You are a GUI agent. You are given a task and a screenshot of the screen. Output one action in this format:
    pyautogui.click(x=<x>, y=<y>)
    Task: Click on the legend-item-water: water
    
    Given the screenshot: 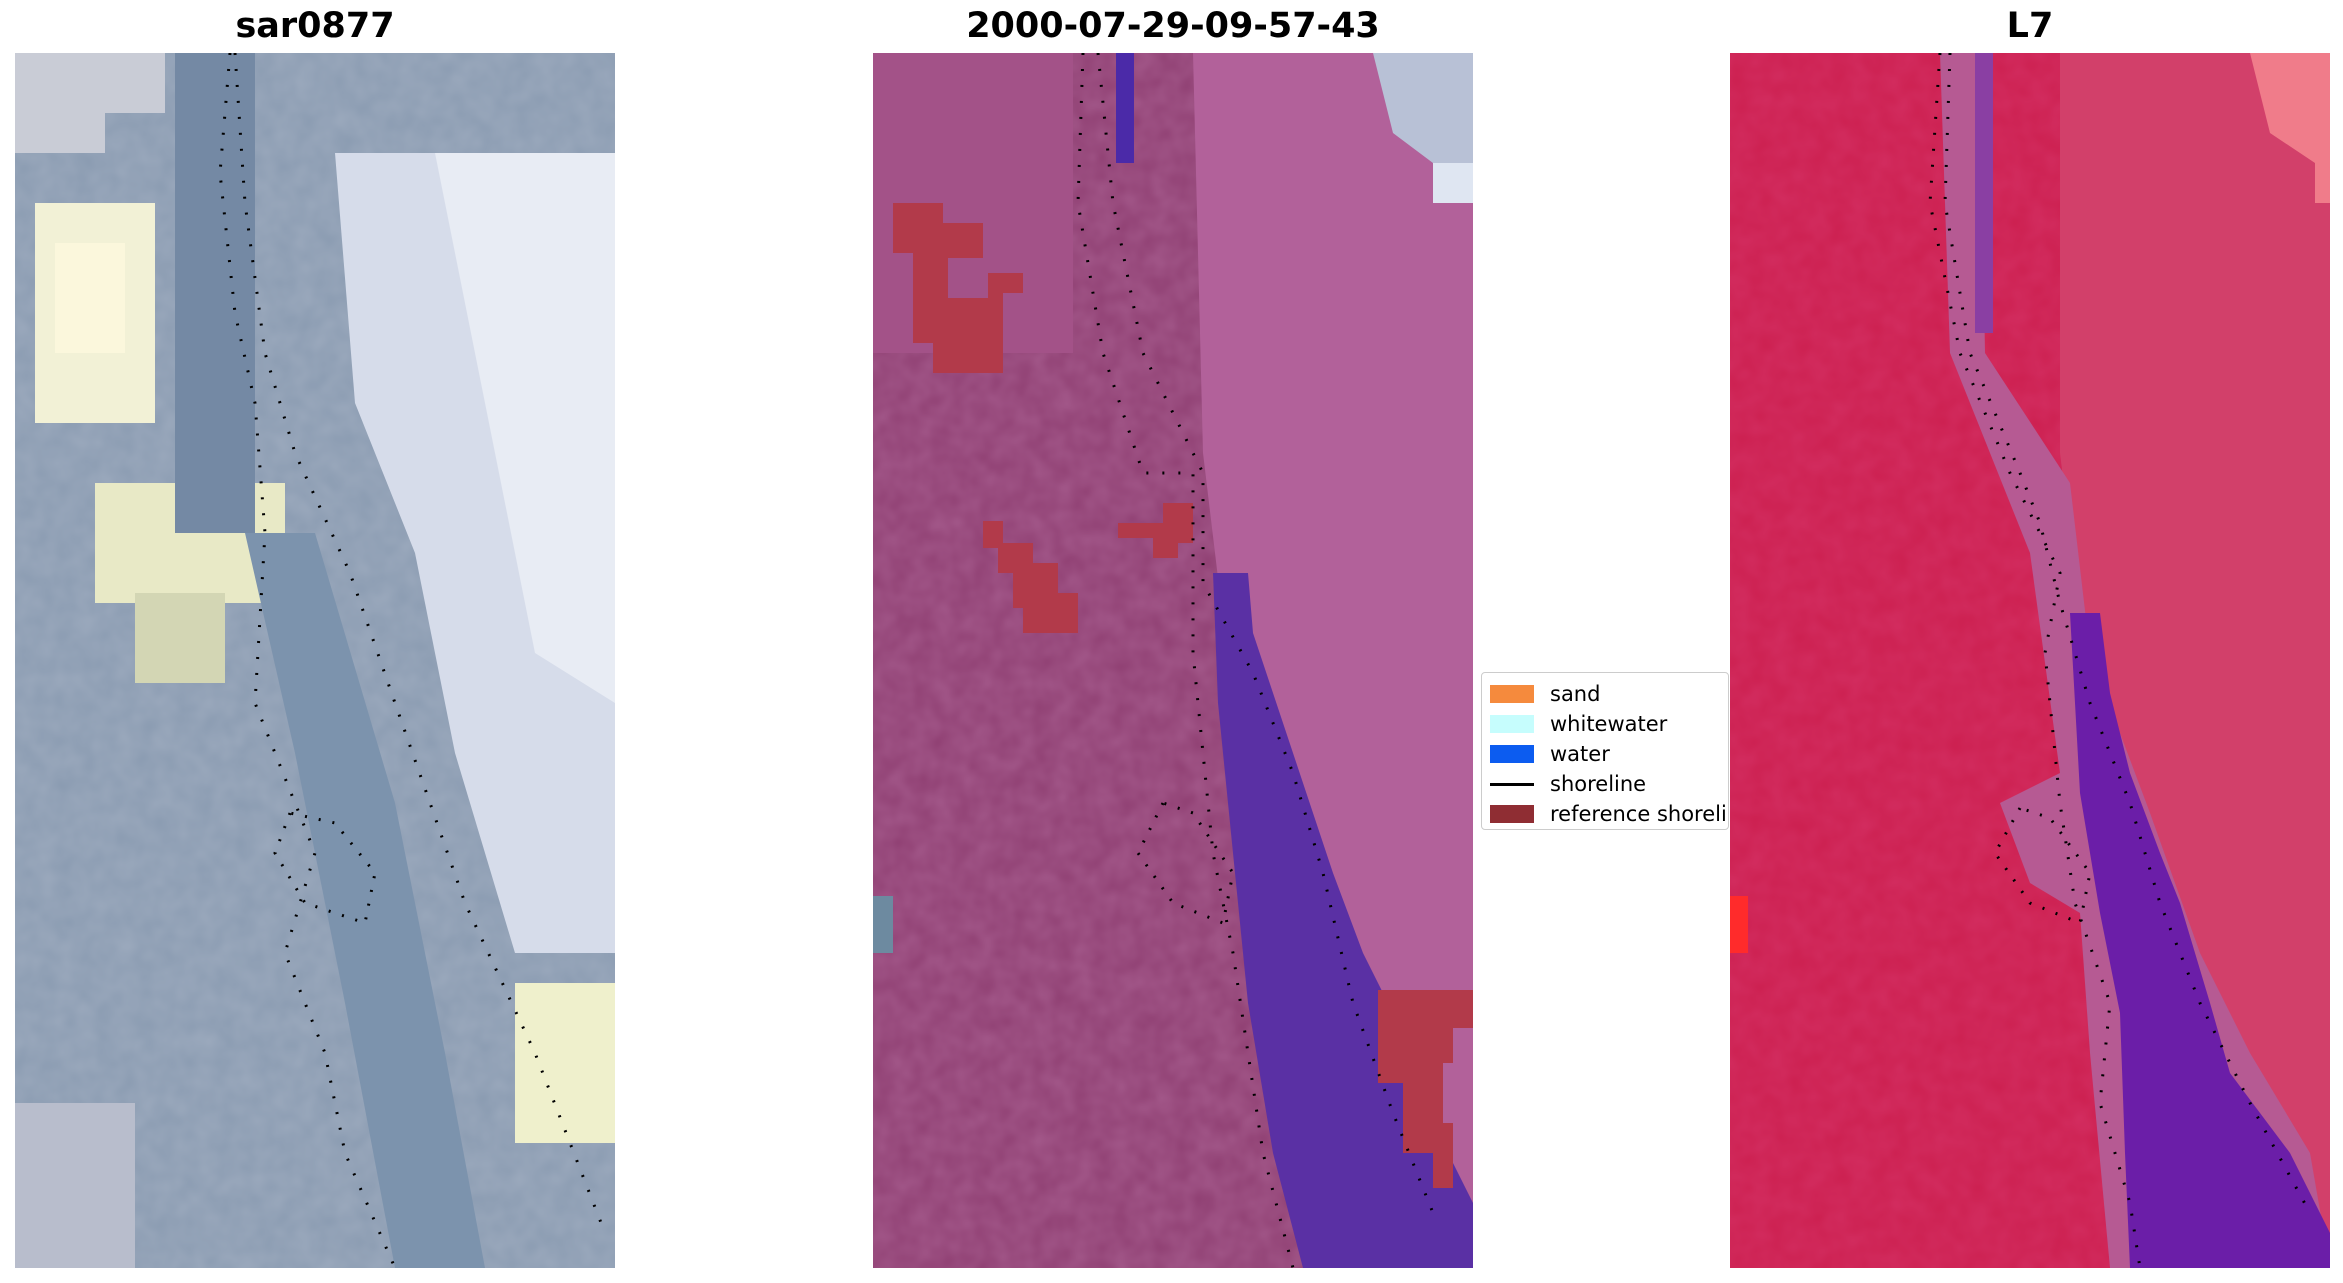 What is the action you would take?
    pyautogui.click(x=1550, y=754)
    